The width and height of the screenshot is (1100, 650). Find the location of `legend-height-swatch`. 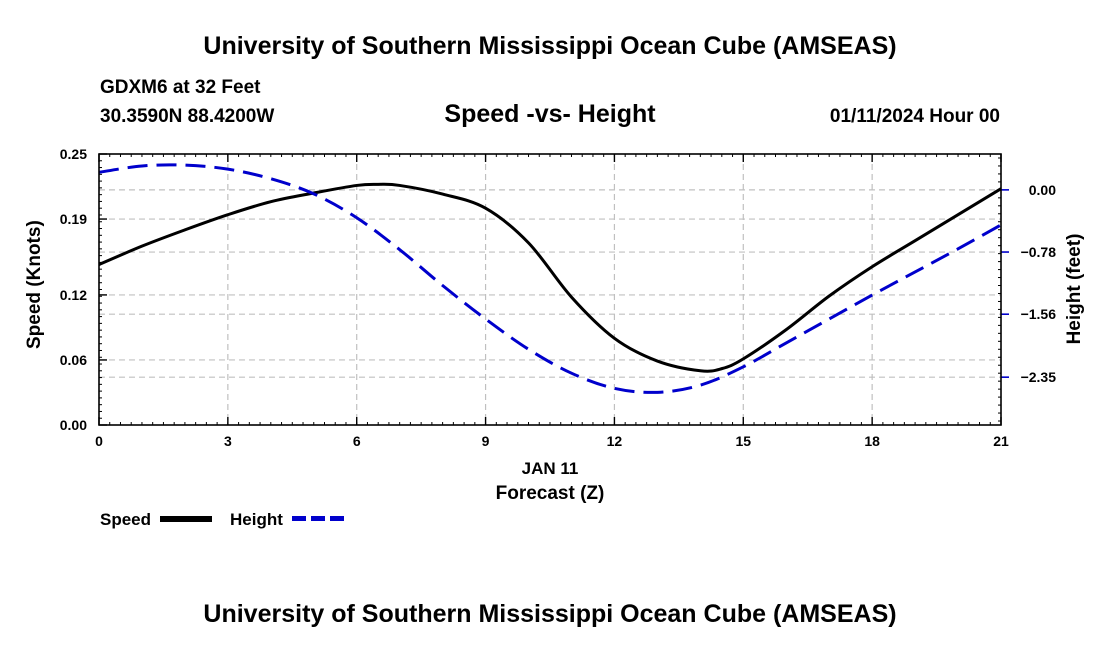

legend-height-swatch is located at coordinates (318, 518).